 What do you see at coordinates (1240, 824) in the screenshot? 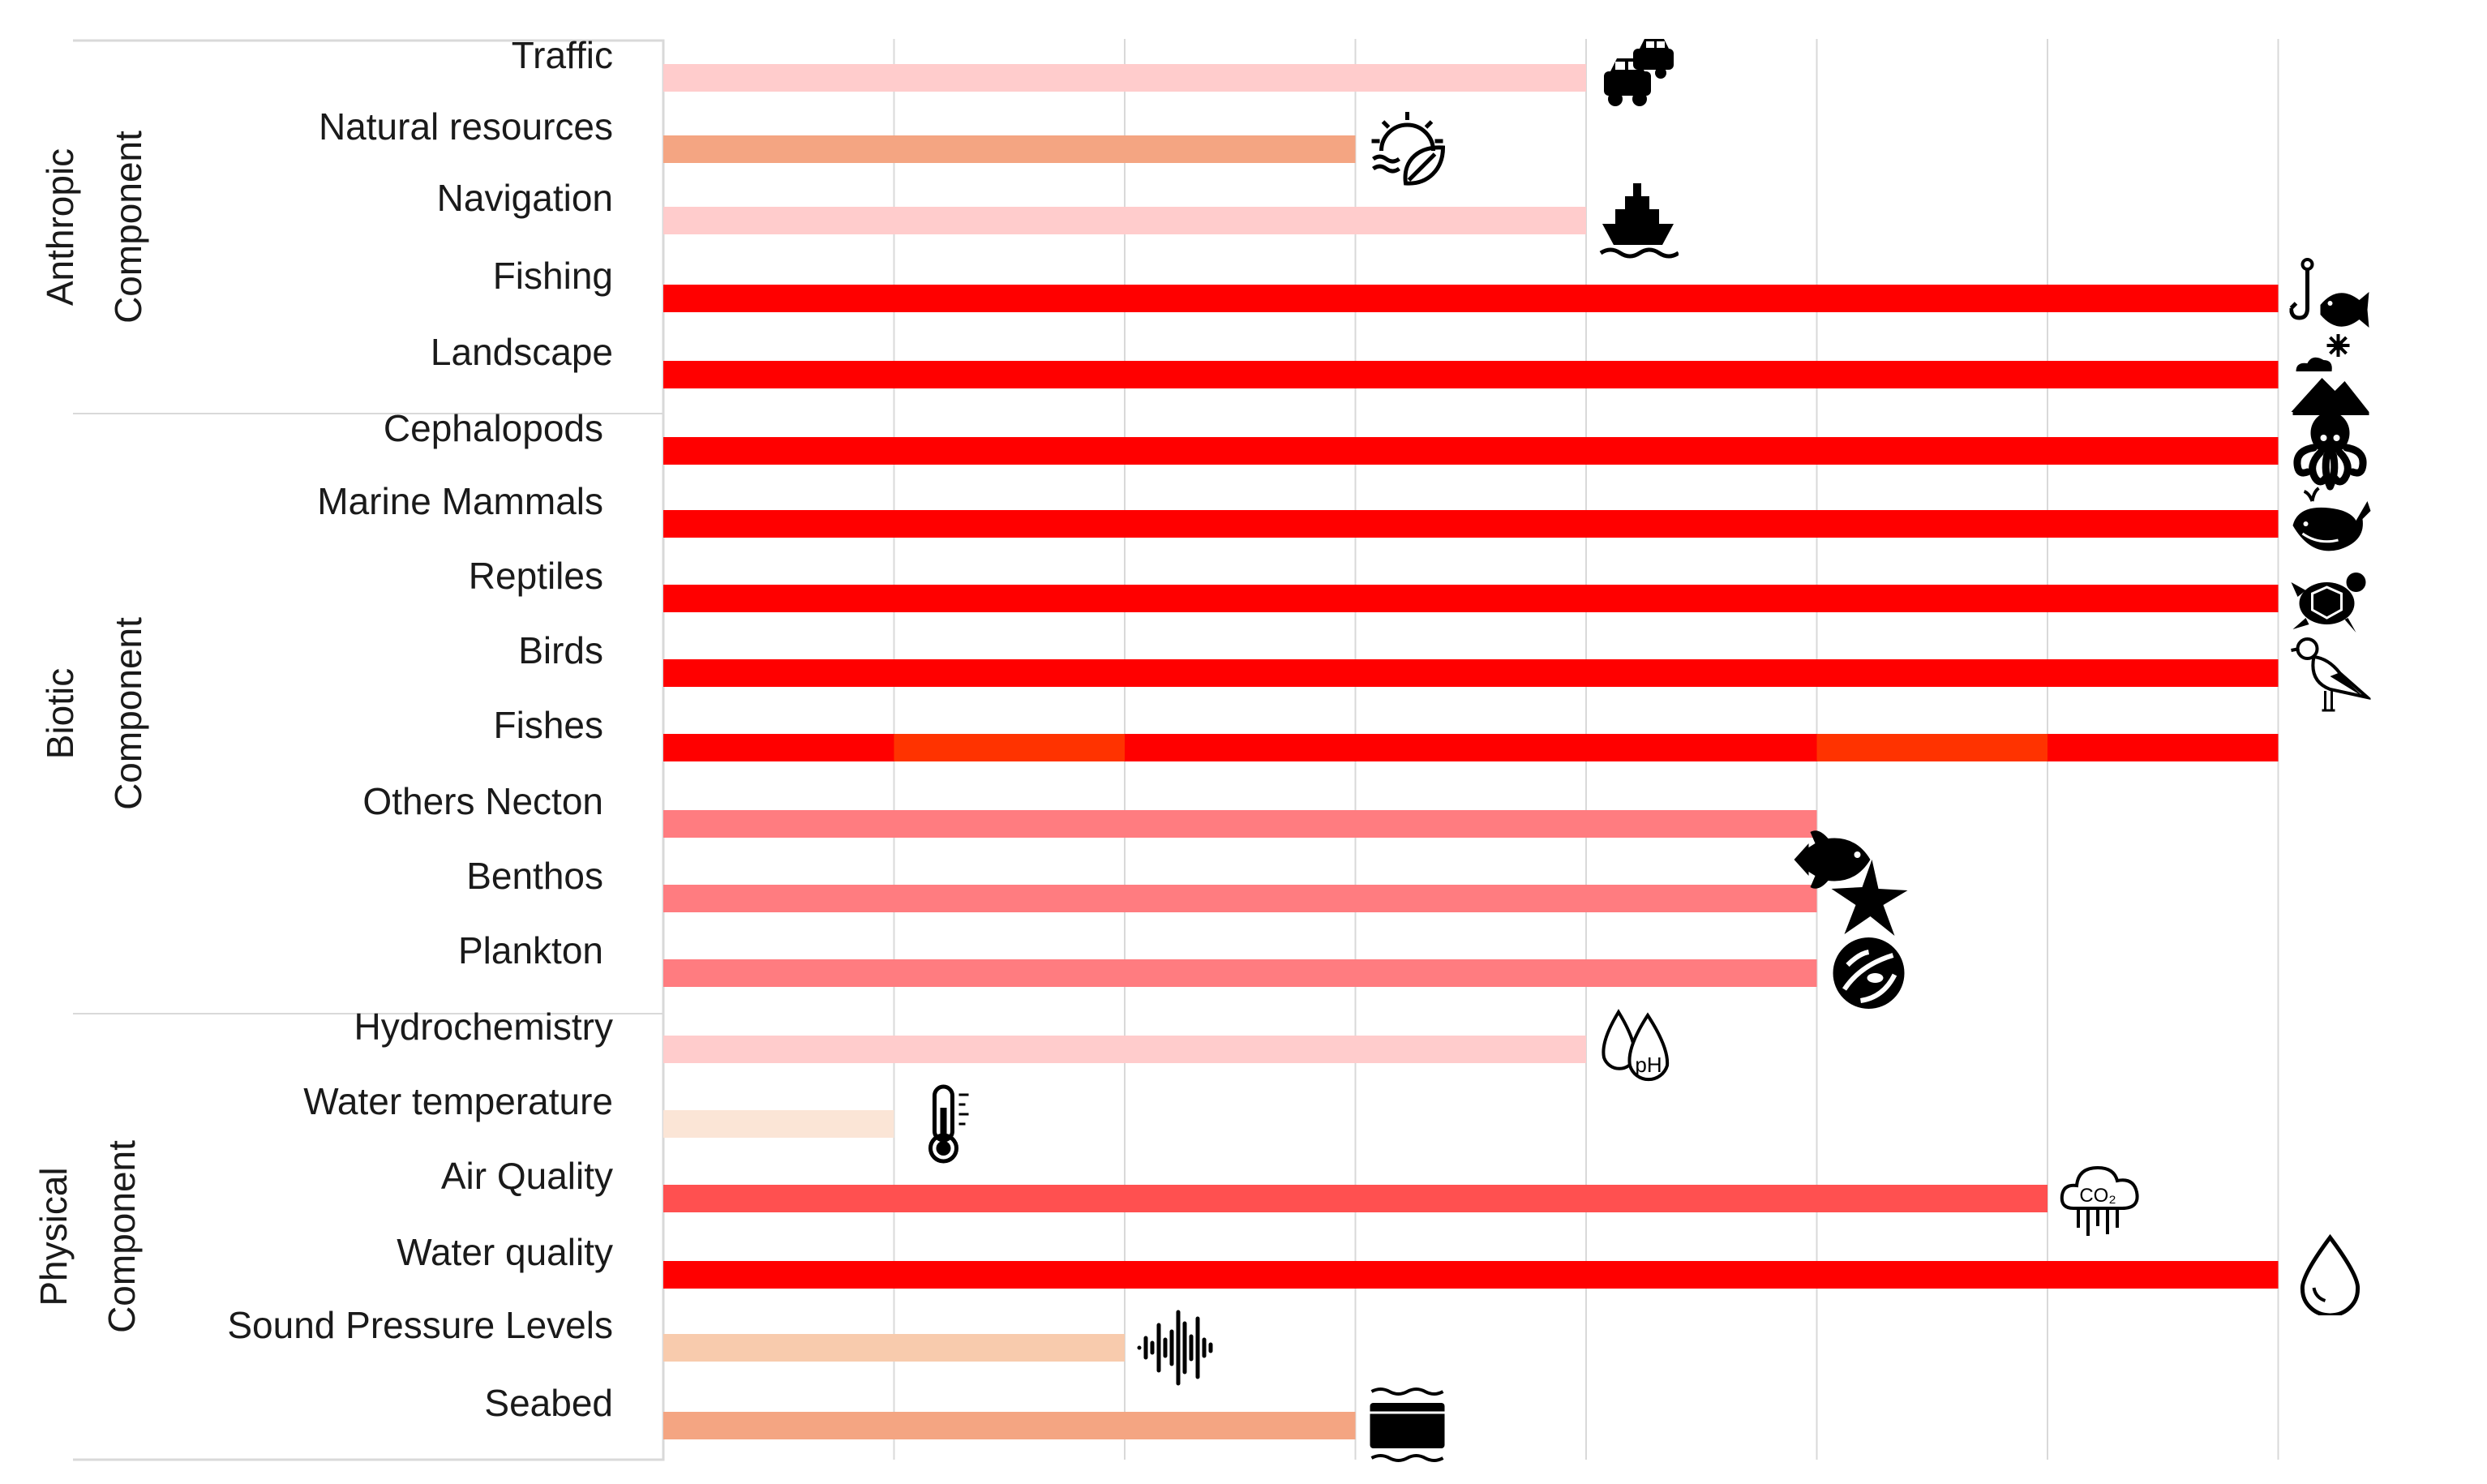
I see `bar-others-necton` at bounding box center [1240, 824].